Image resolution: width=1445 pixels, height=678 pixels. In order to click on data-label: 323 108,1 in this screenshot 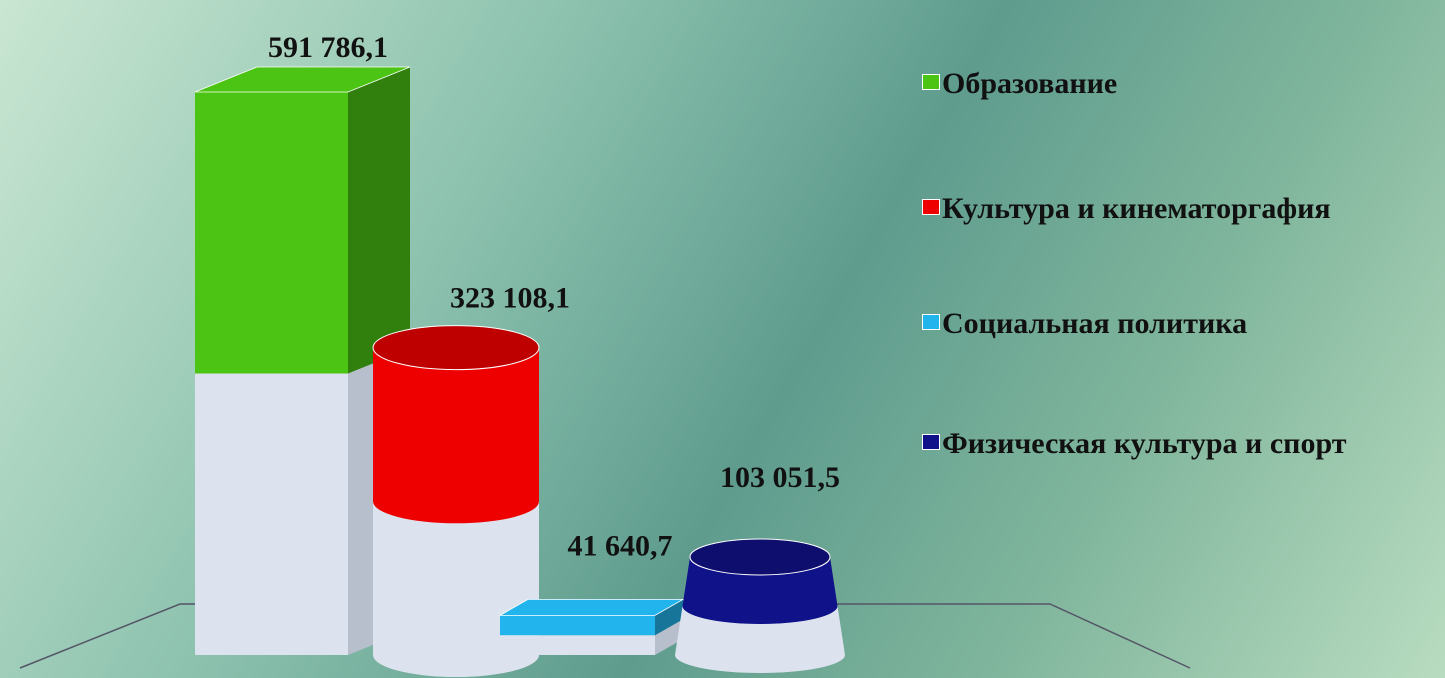, I will do `click(510, 298)`.